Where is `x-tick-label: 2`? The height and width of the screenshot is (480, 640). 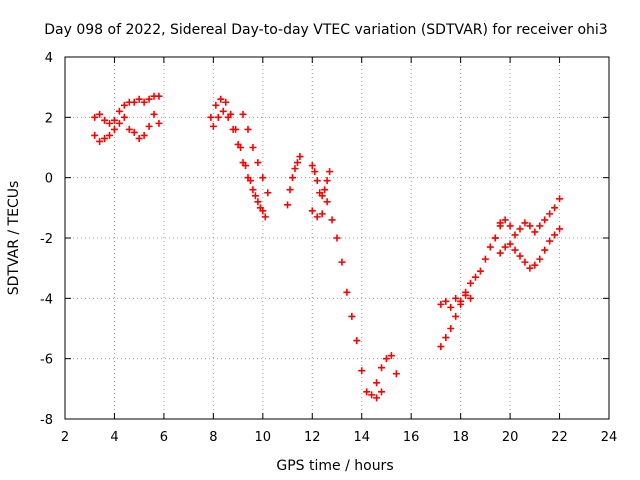
x-tick-label: 2 is located at coordinates (65, 437).